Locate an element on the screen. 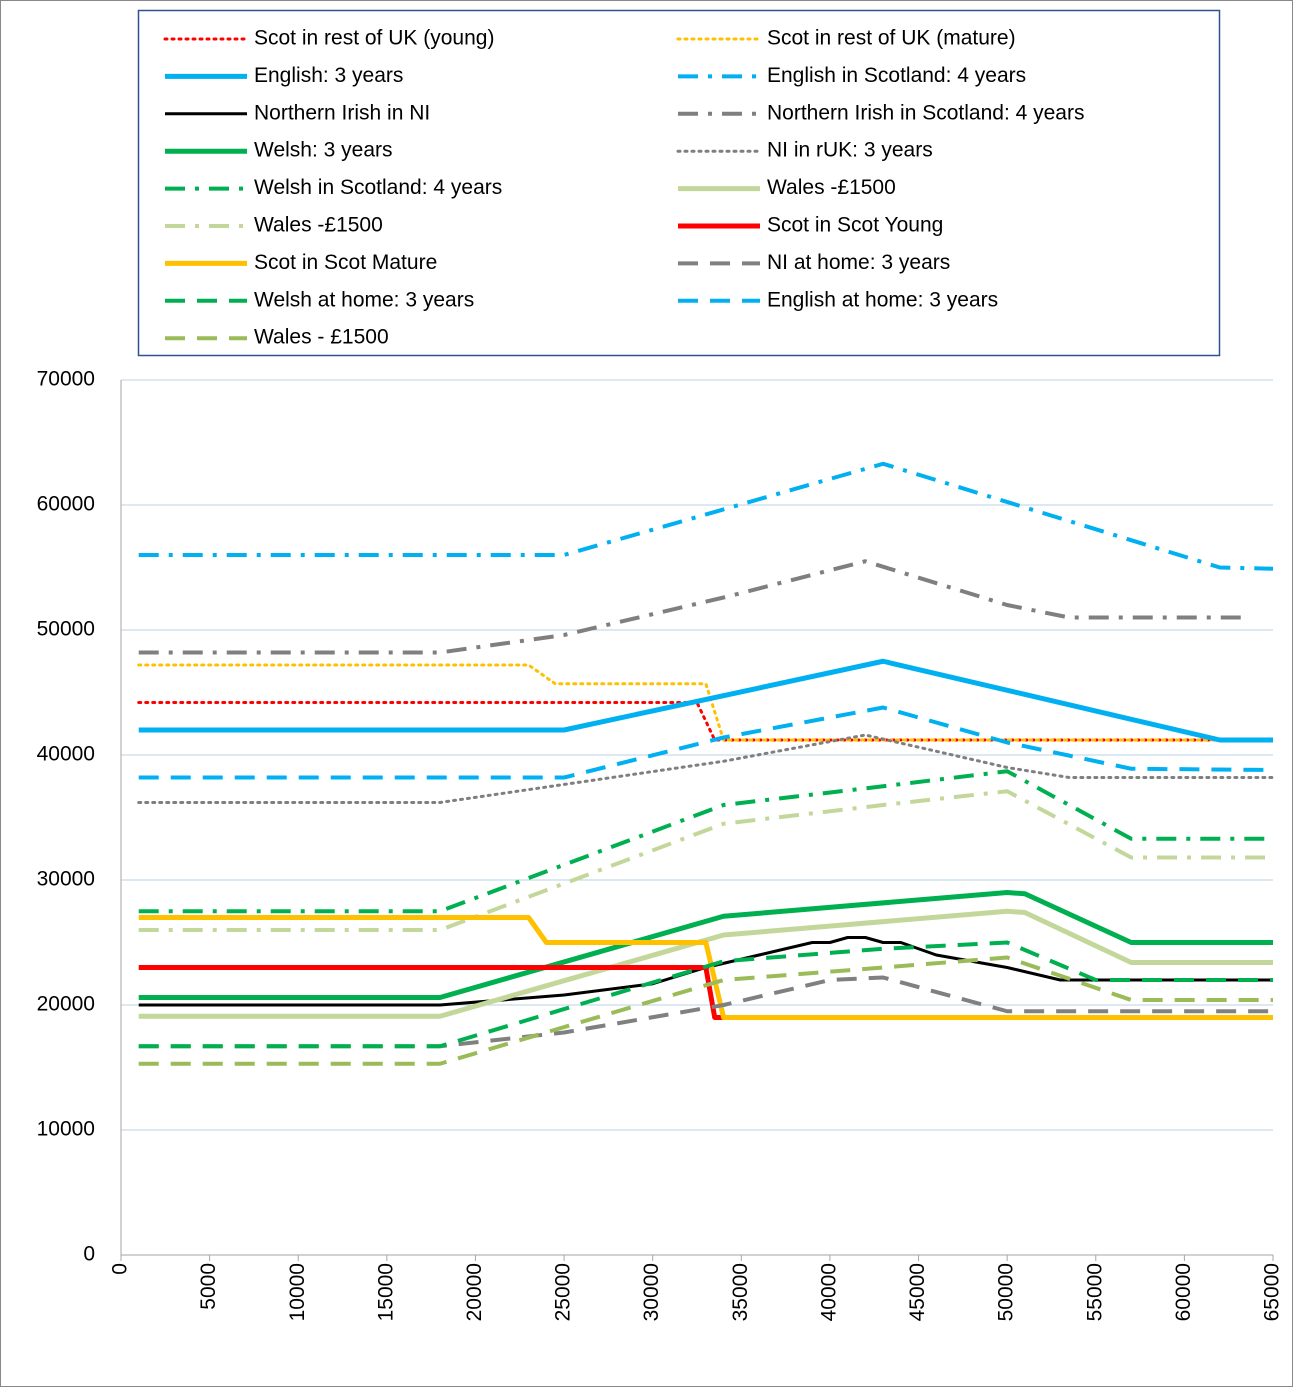 Image resolution: width=1293 pixels, height=1387 pixels. y-tick-label: 50000 is located at coordinates (66, 629).